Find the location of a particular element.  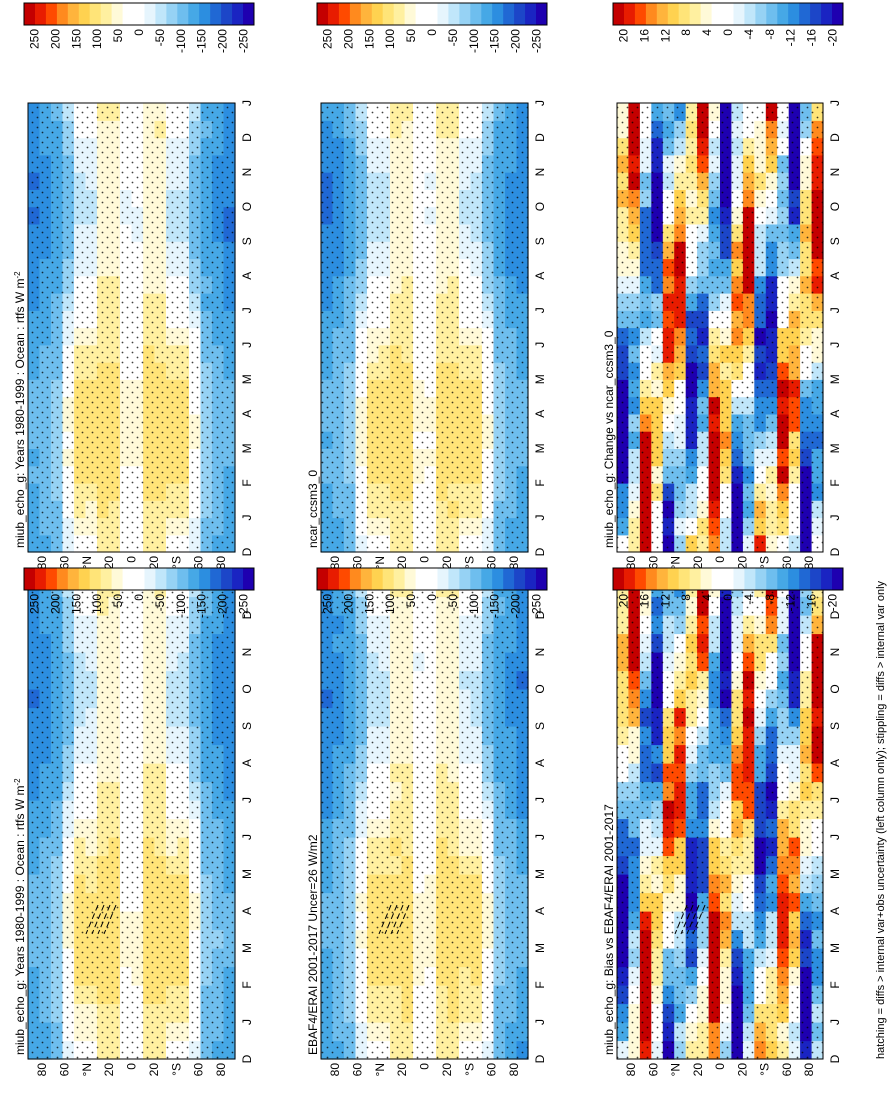

colorbar-label: 200 is located at coordinates (348, 39).